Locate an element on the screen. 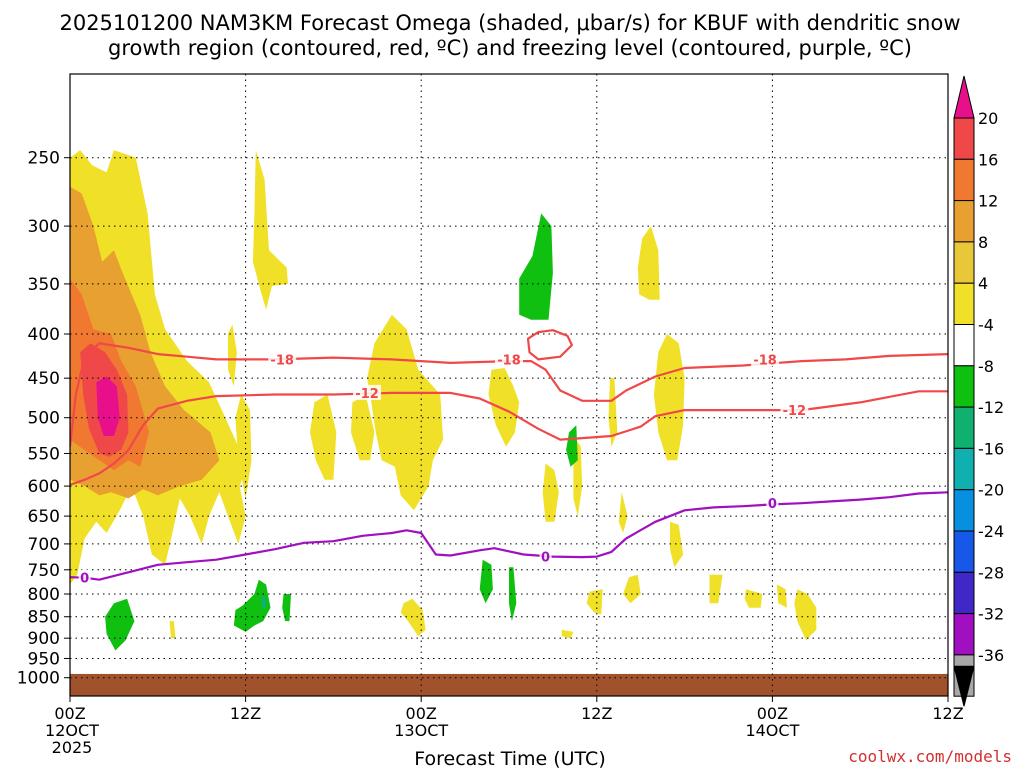  y-tick-label-450: 450 is located at coordinates (44, 379).